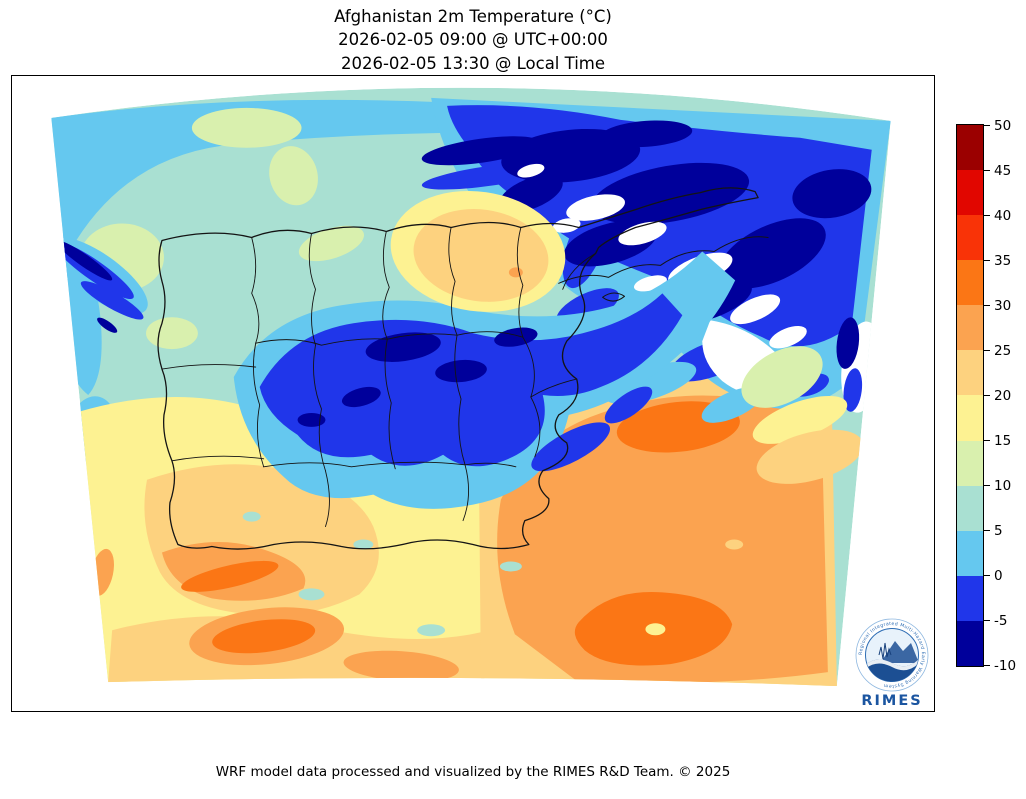 Image resolution: width=1026 pixels, height=799 pixels. I want to click on colorbar-tick-label: 30, so click(1003, 305).